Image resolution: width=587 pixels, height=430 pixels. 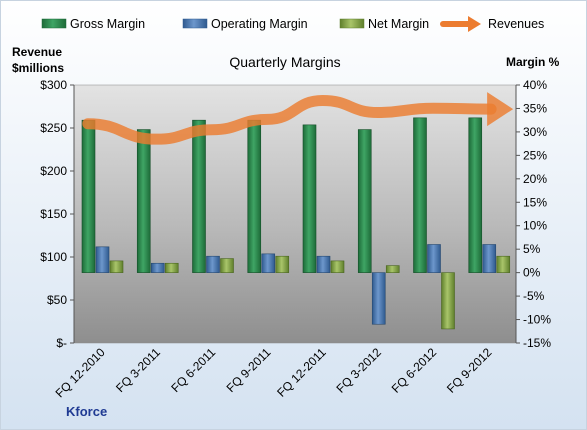 What do you see at coordinates (284, 62) in the screenshot?
I see `chart-title: Quarterly Margins` at bounding box center [284, 62].